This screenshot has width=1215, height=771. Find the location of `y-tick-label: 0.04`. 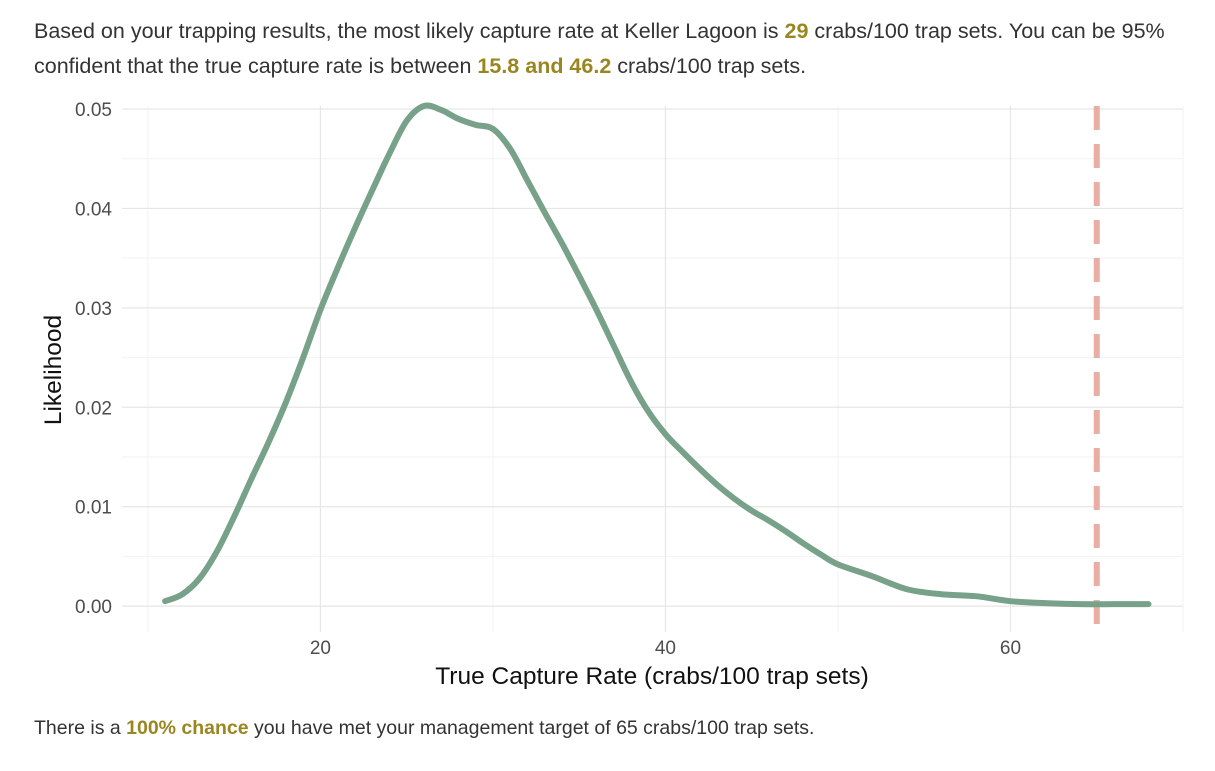

y-tick-label: 0.04 is located at coordinates (93, 209).